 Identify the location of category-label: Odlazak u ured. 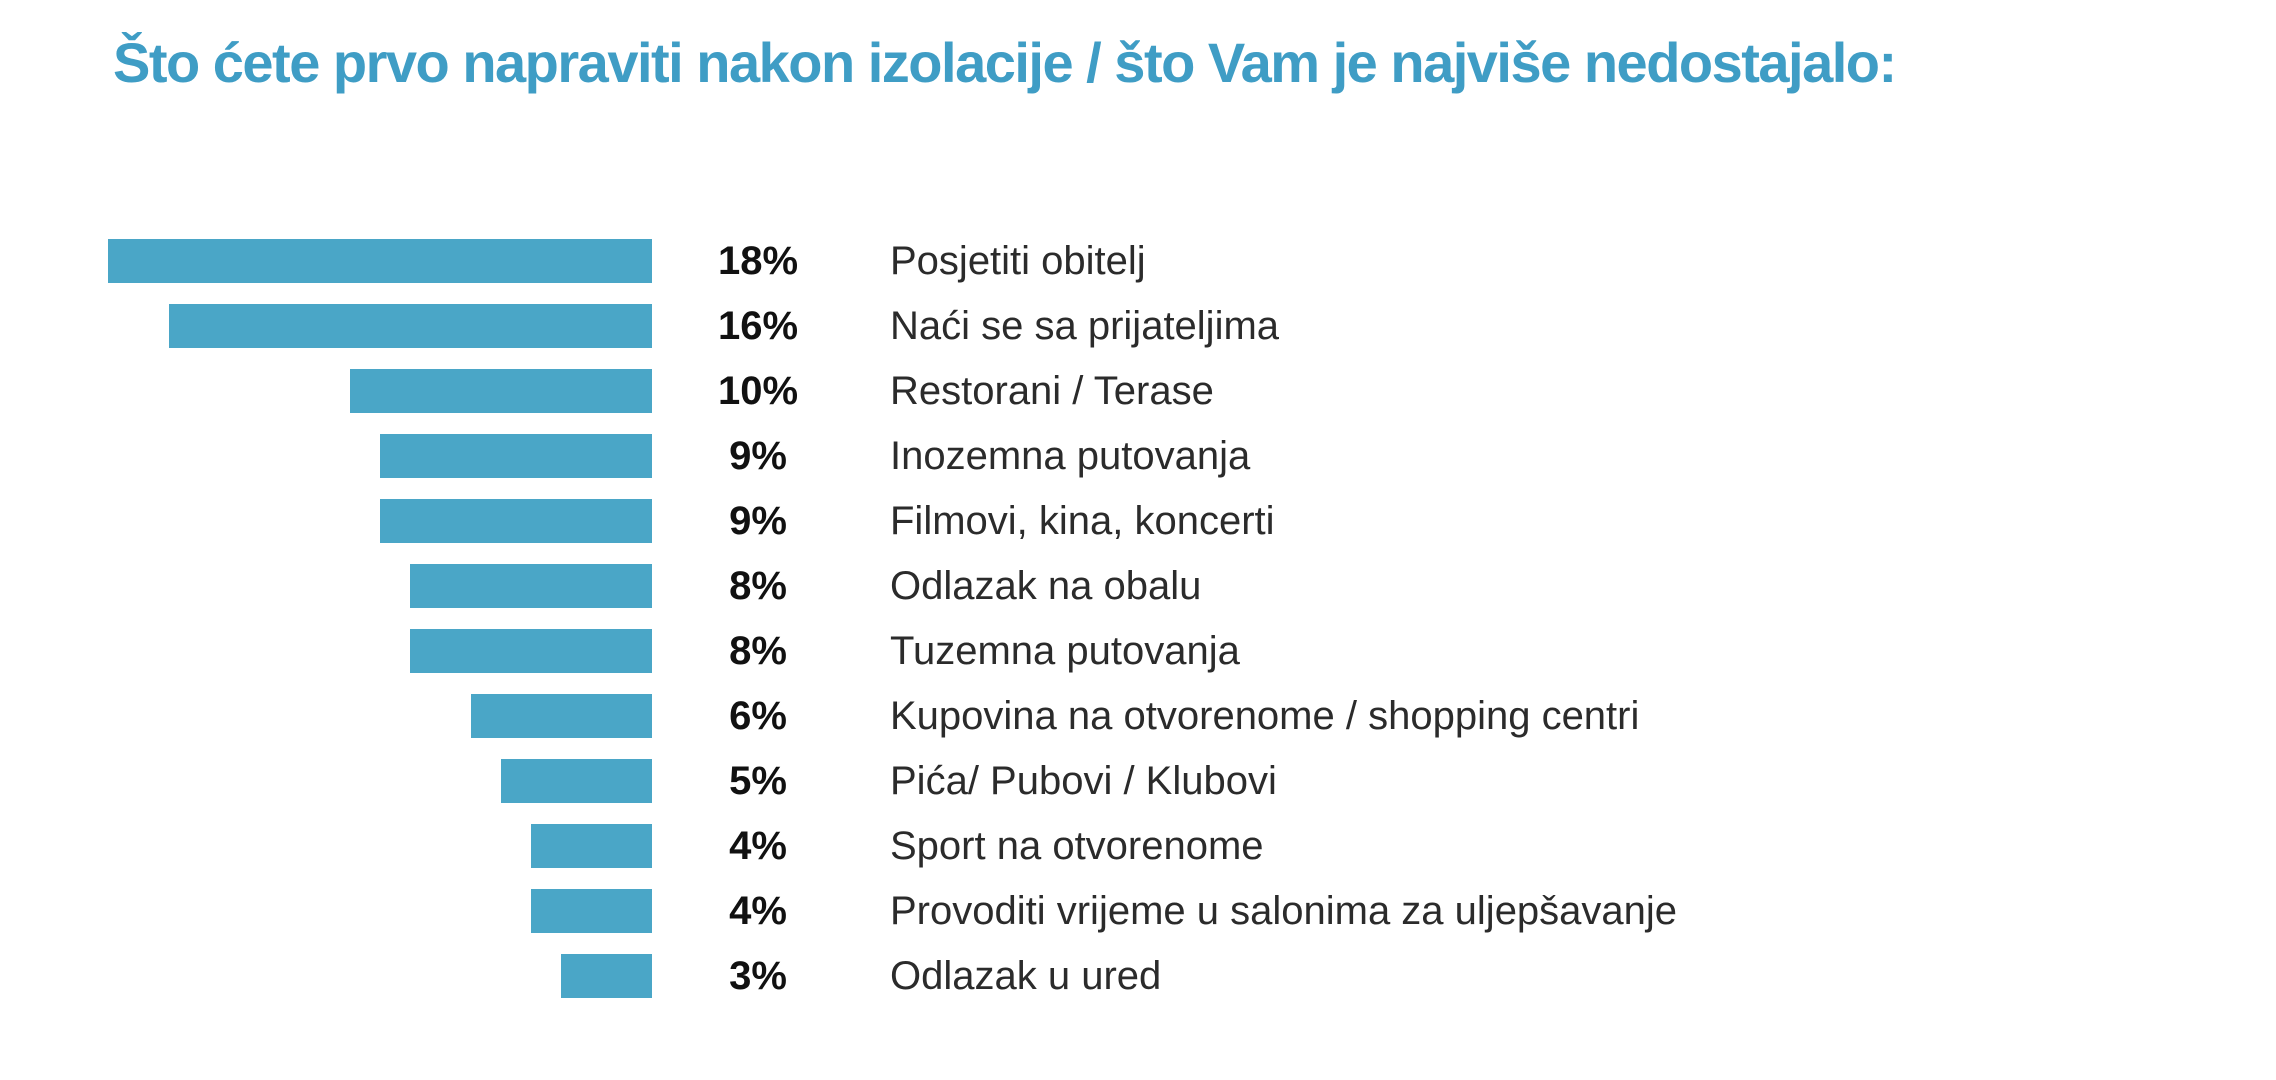
(1026, 976).